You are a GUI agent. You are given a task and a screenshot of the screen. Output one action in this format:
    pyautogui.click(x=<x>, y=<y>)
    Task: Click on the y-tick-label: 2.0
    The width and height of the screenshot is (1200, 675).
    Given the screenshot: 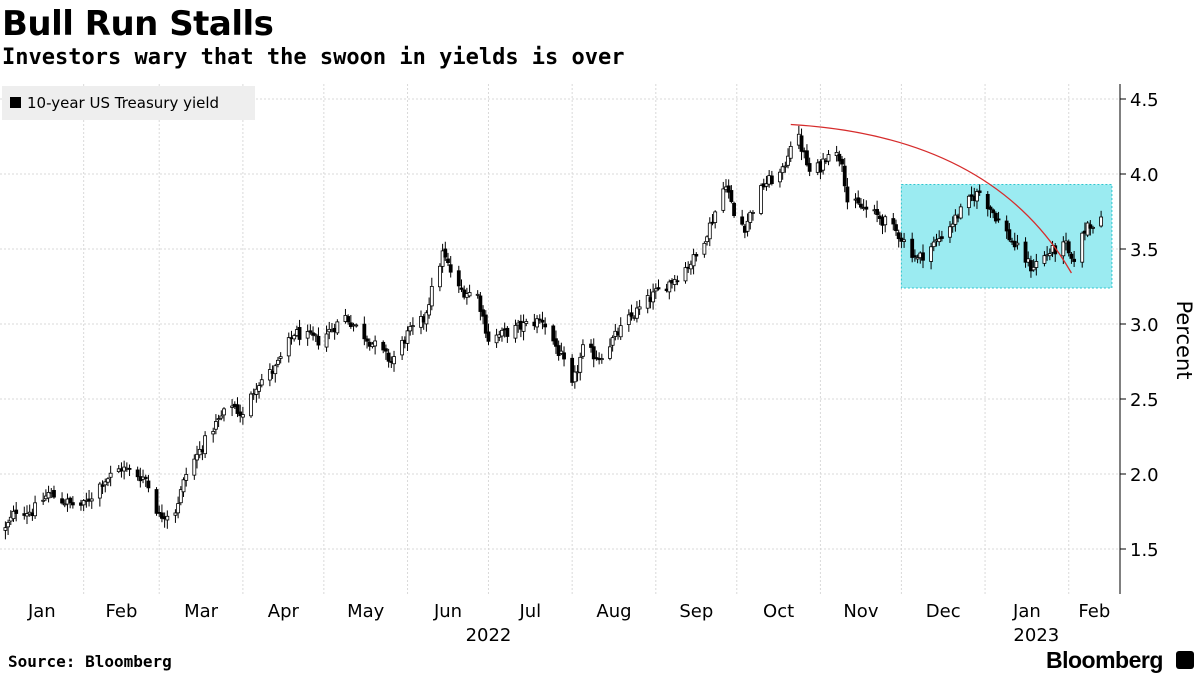 What is the action you would take?
    pyautogui.click(x=1144, y=475)
    